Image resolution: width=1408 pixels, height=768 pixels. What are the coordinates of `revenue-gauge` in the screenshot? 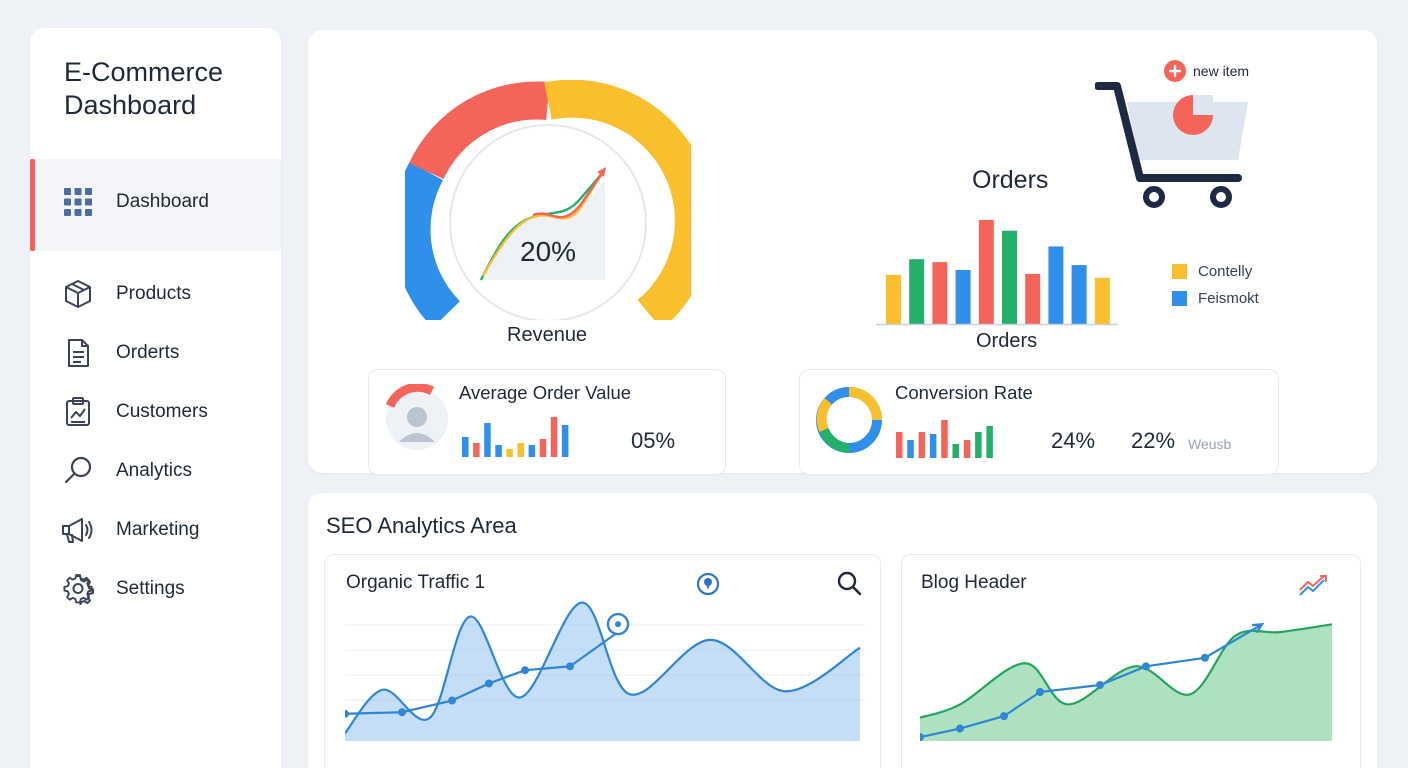 It's located at (548, 200).